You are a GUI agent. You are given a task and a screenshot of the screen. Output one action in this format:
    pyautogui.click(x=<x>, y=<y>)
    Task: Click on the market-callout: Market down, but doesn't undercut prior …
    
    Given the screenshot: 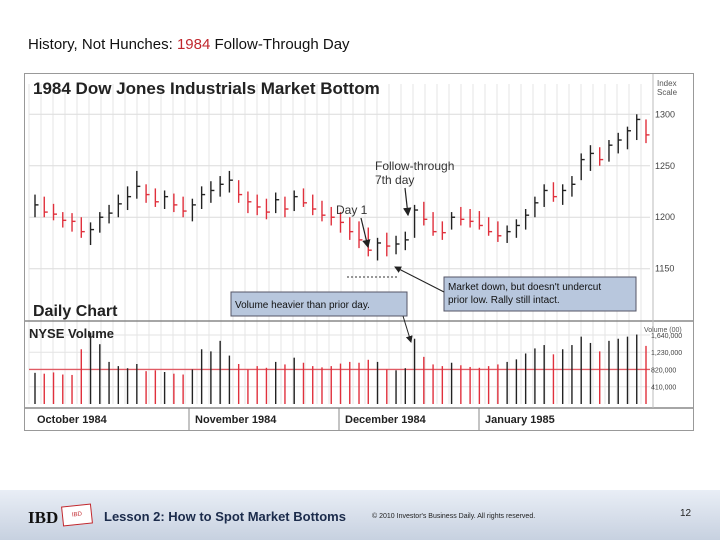 What is the action you would take?
    pyautogui.click(x=515, y=289)
    